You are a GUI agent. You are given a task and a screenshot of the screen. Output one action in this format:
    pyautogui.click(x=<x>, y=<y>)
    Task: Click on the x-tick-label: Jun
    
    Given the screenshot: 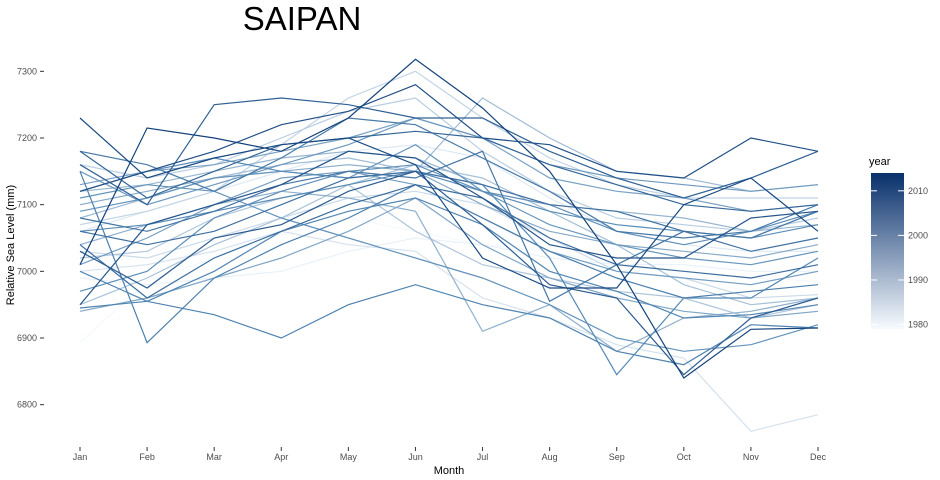 What is the action you would take?
    pyautogui.click(x=415, y=457)
    